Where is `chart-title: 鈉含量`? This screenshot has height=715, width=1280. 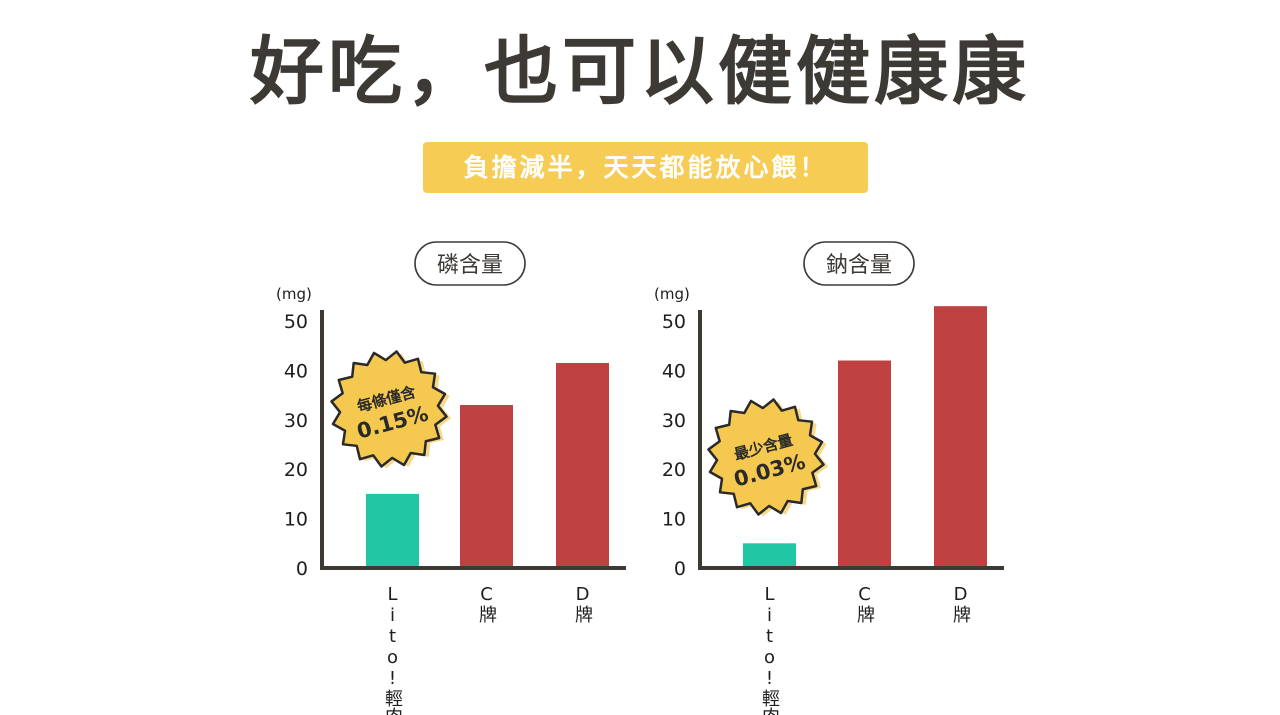
chart-title: 鈉含量 is located at coordinates (859, 265).